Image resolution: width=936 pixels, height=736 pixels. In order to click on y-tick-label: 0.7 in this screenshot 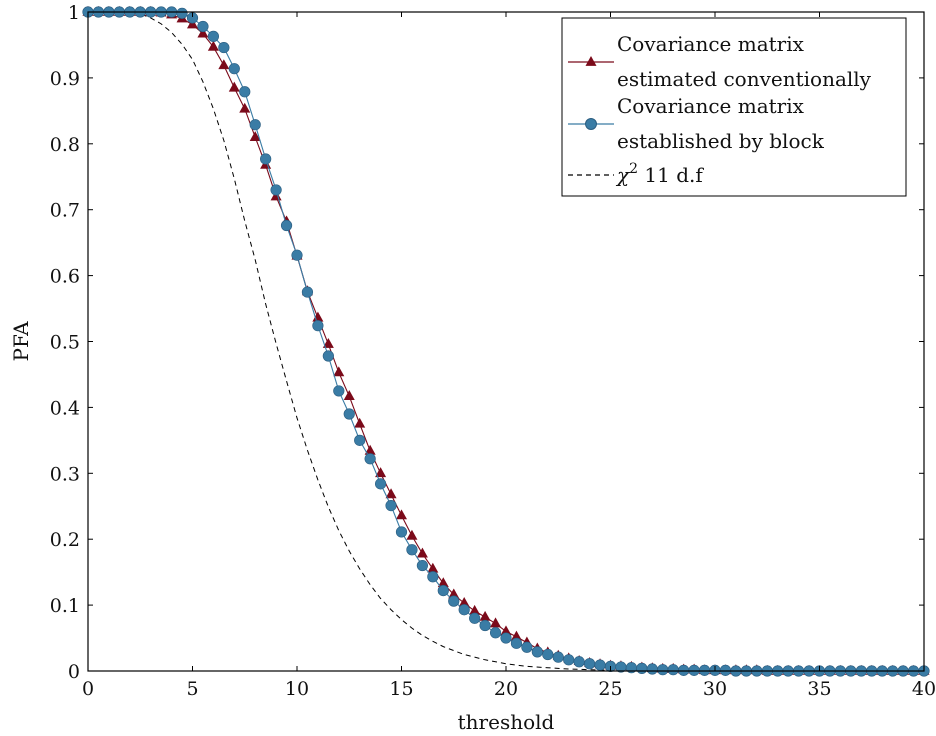, I will do `click(65, 211)`.